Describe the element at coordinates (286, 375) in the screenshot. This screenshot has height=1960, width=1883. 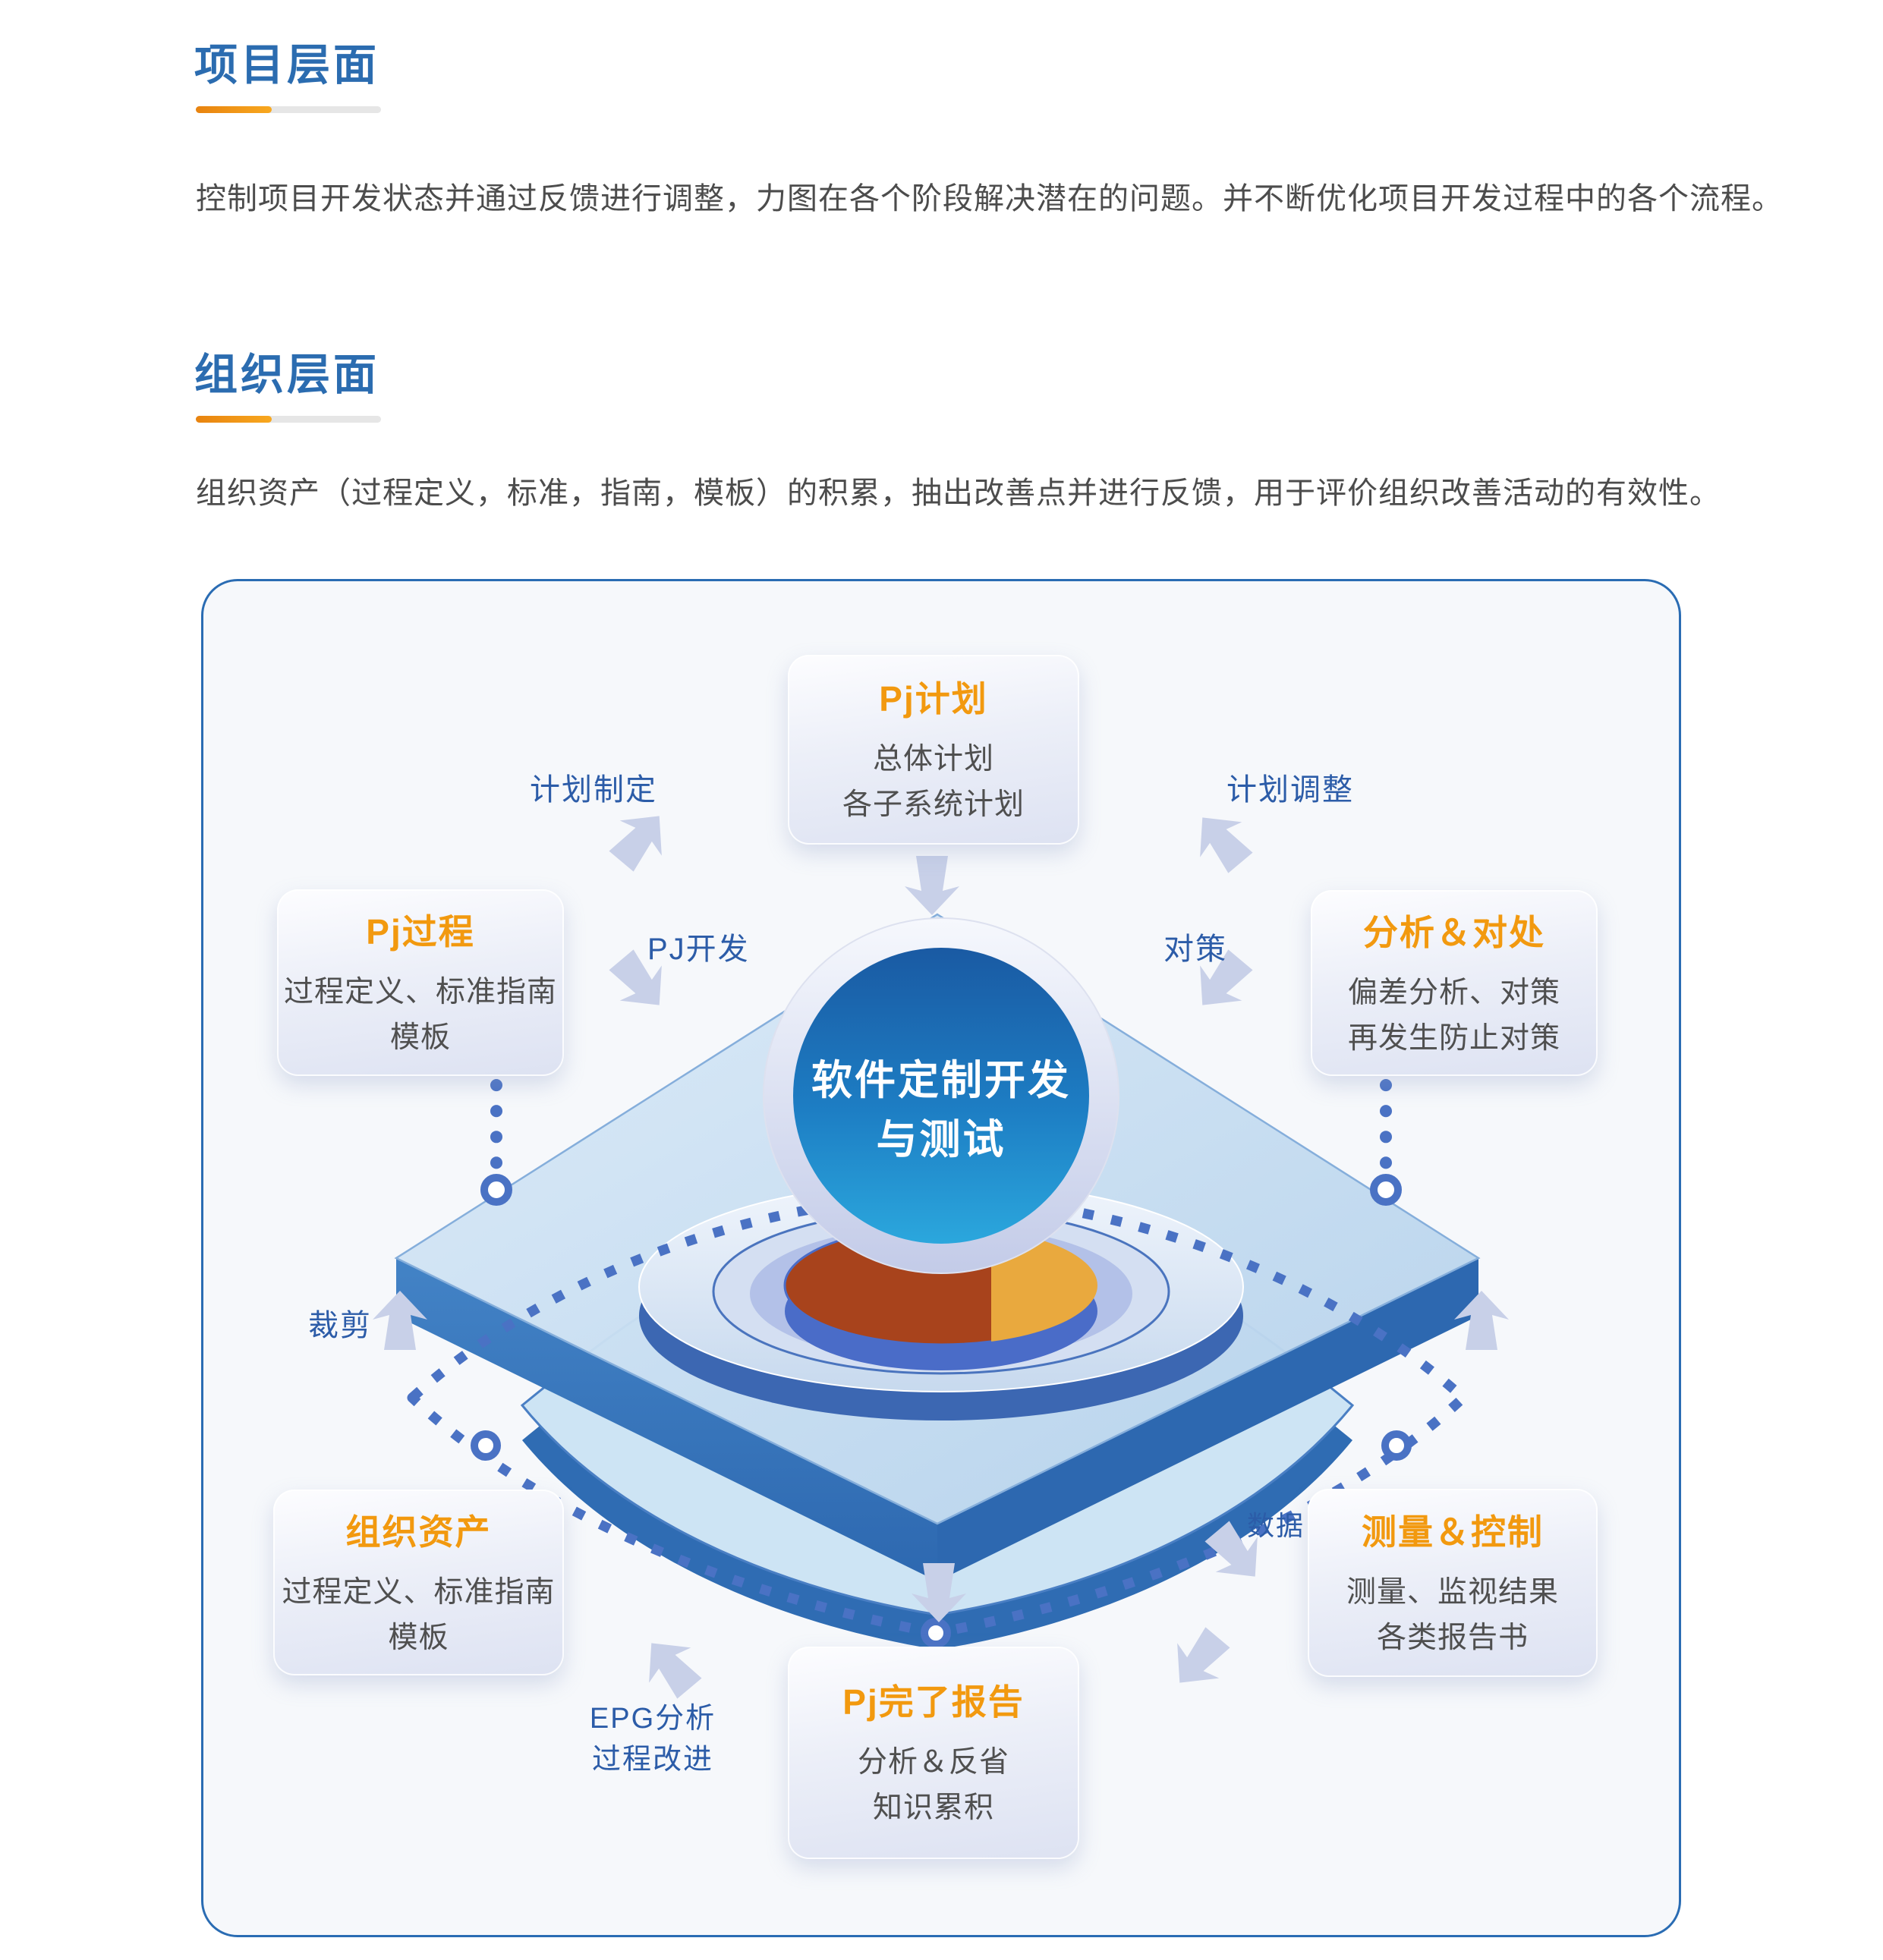
I see `section-heading-organization: 组织层面` at that location.